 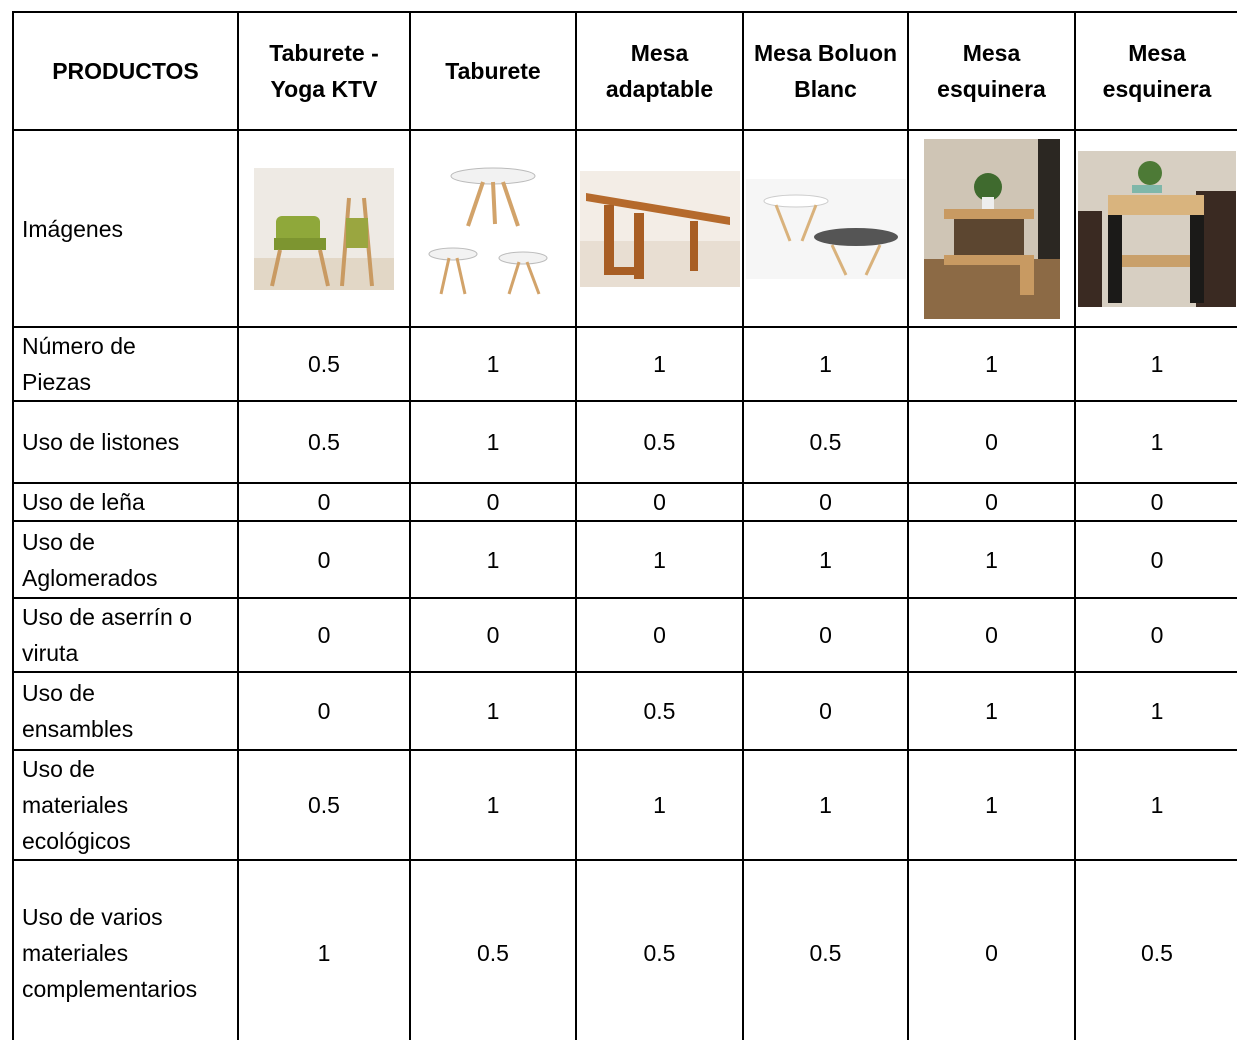 I want to click on data-row: Uso de listones 0.5 1 0.5 0.5 0 1, so click(x=624, y=442).